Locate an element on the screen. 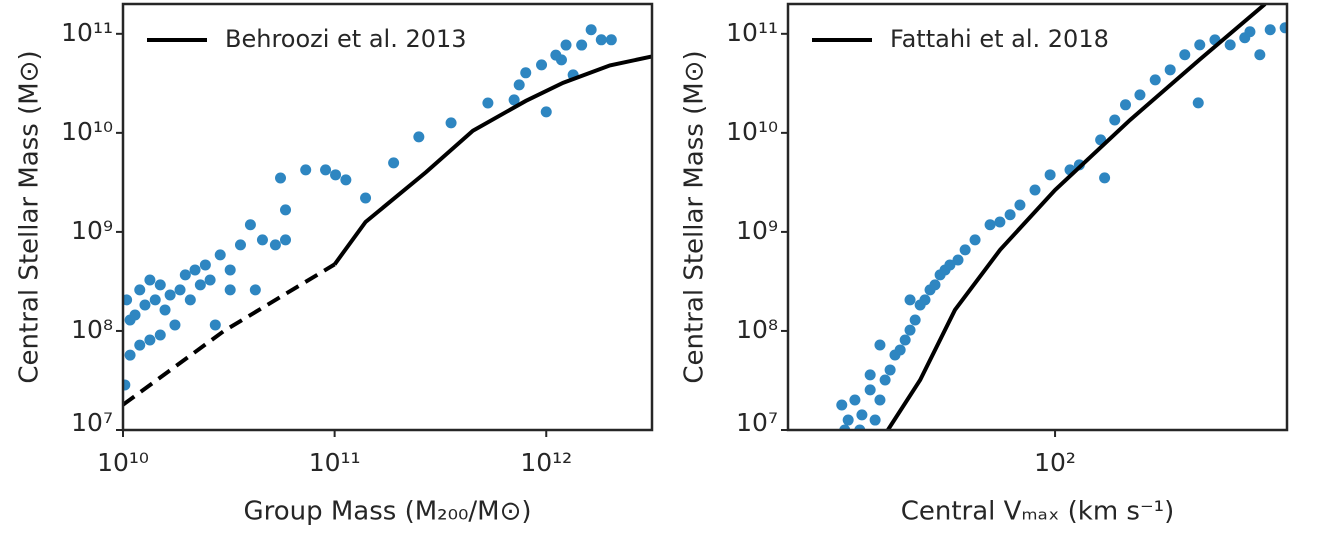  y-tick-label: 10⁷ is located at coordinates (92, 422).